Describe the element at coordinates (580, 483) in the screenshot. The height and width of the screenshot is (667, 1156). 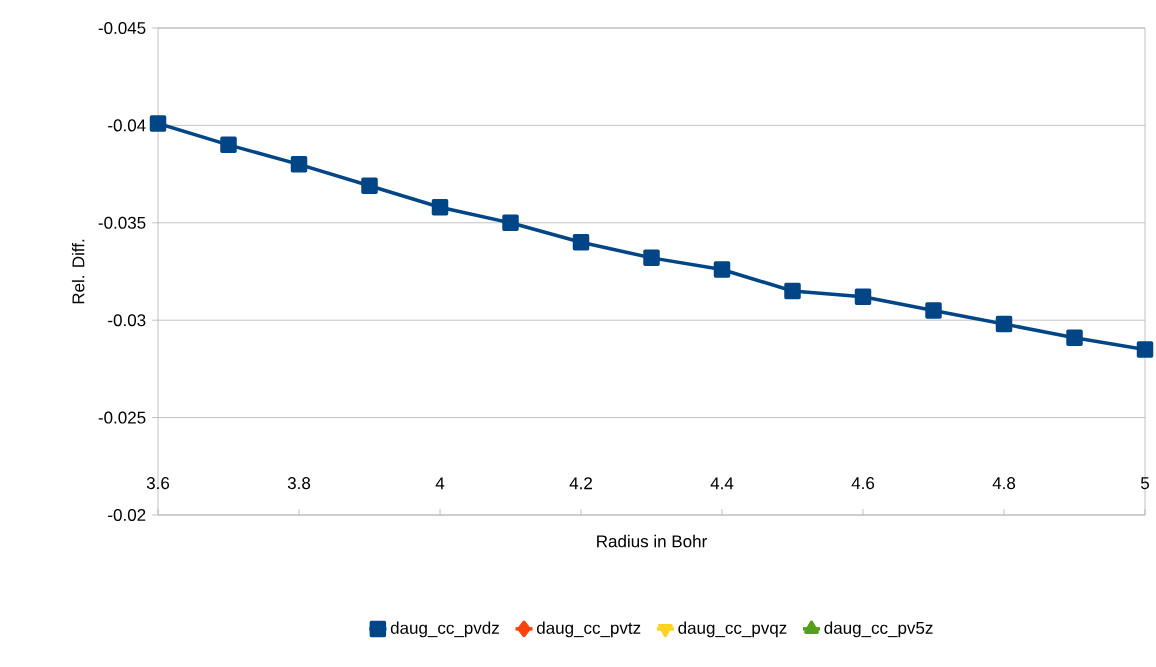
I see `x-tick-label: 4.2` at that location.